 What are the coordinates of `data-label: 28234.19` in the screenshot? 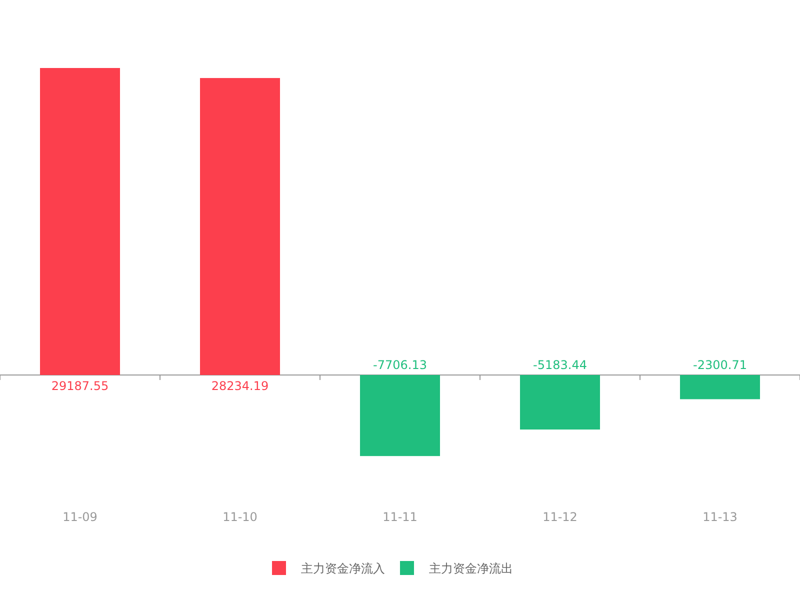 It's located at (240, 386).